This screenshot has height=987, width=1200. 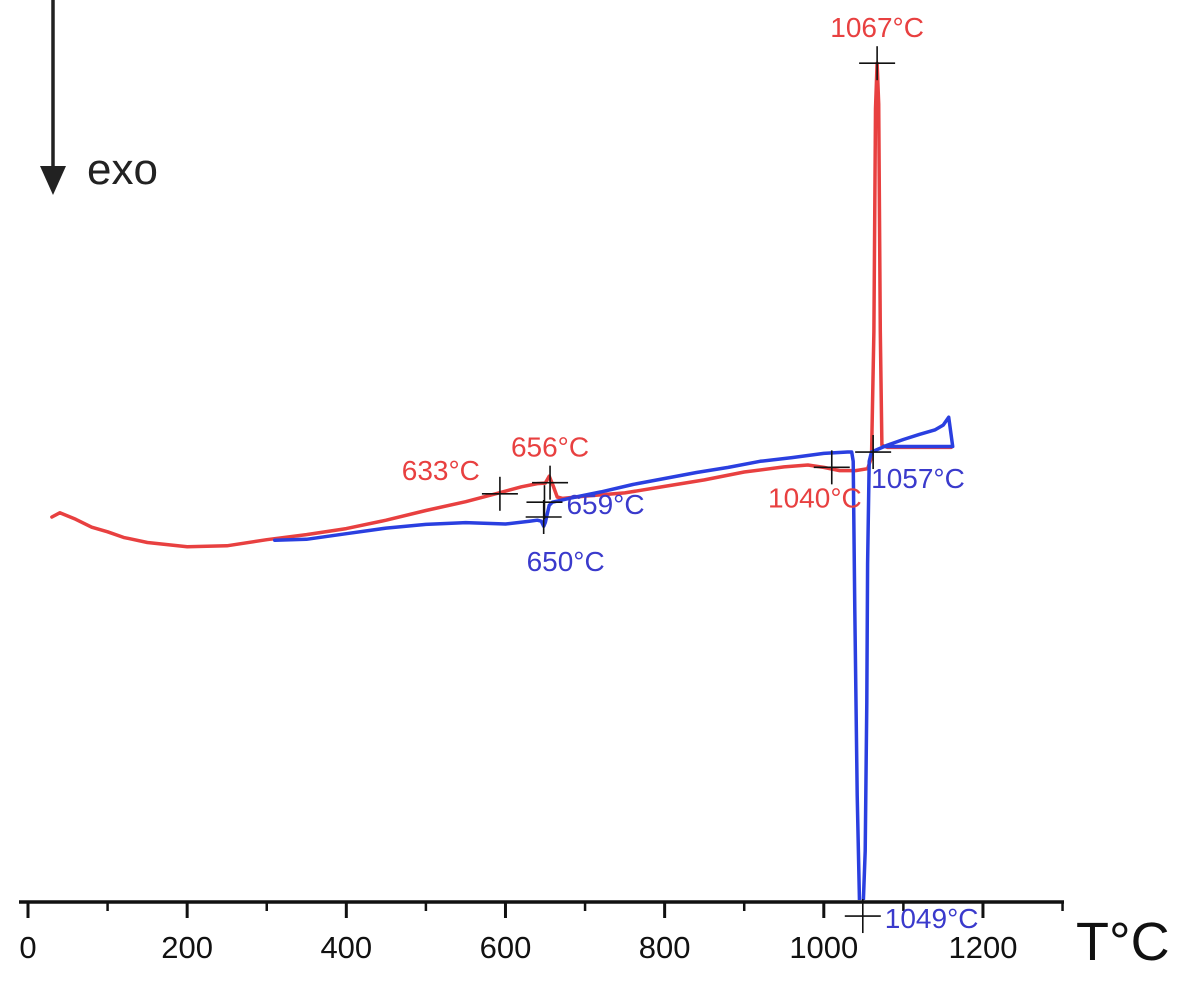 I want to click on x-tick-label: 800, so click(x=665, y=947).